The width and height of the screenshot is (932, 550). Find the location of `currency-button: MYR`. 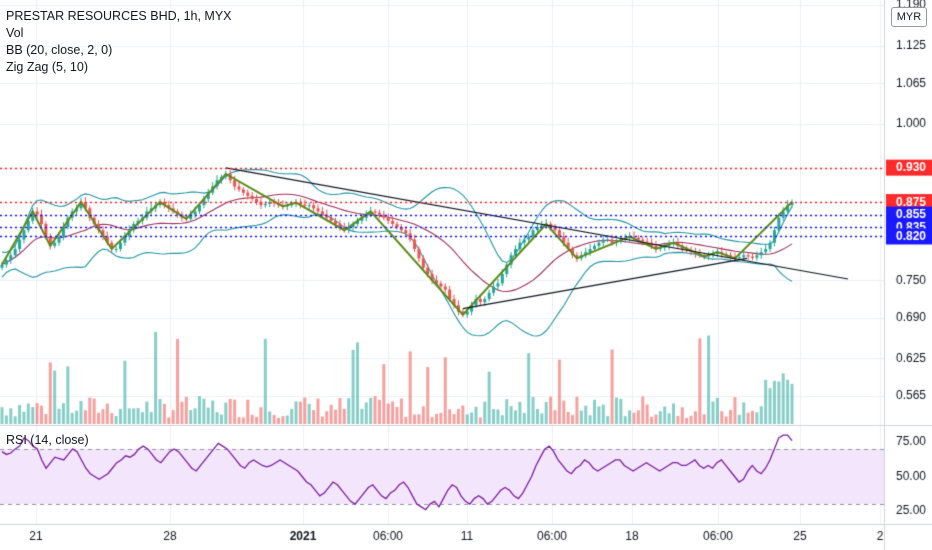

currency-button: MYR is located at coordinates (909, 17).